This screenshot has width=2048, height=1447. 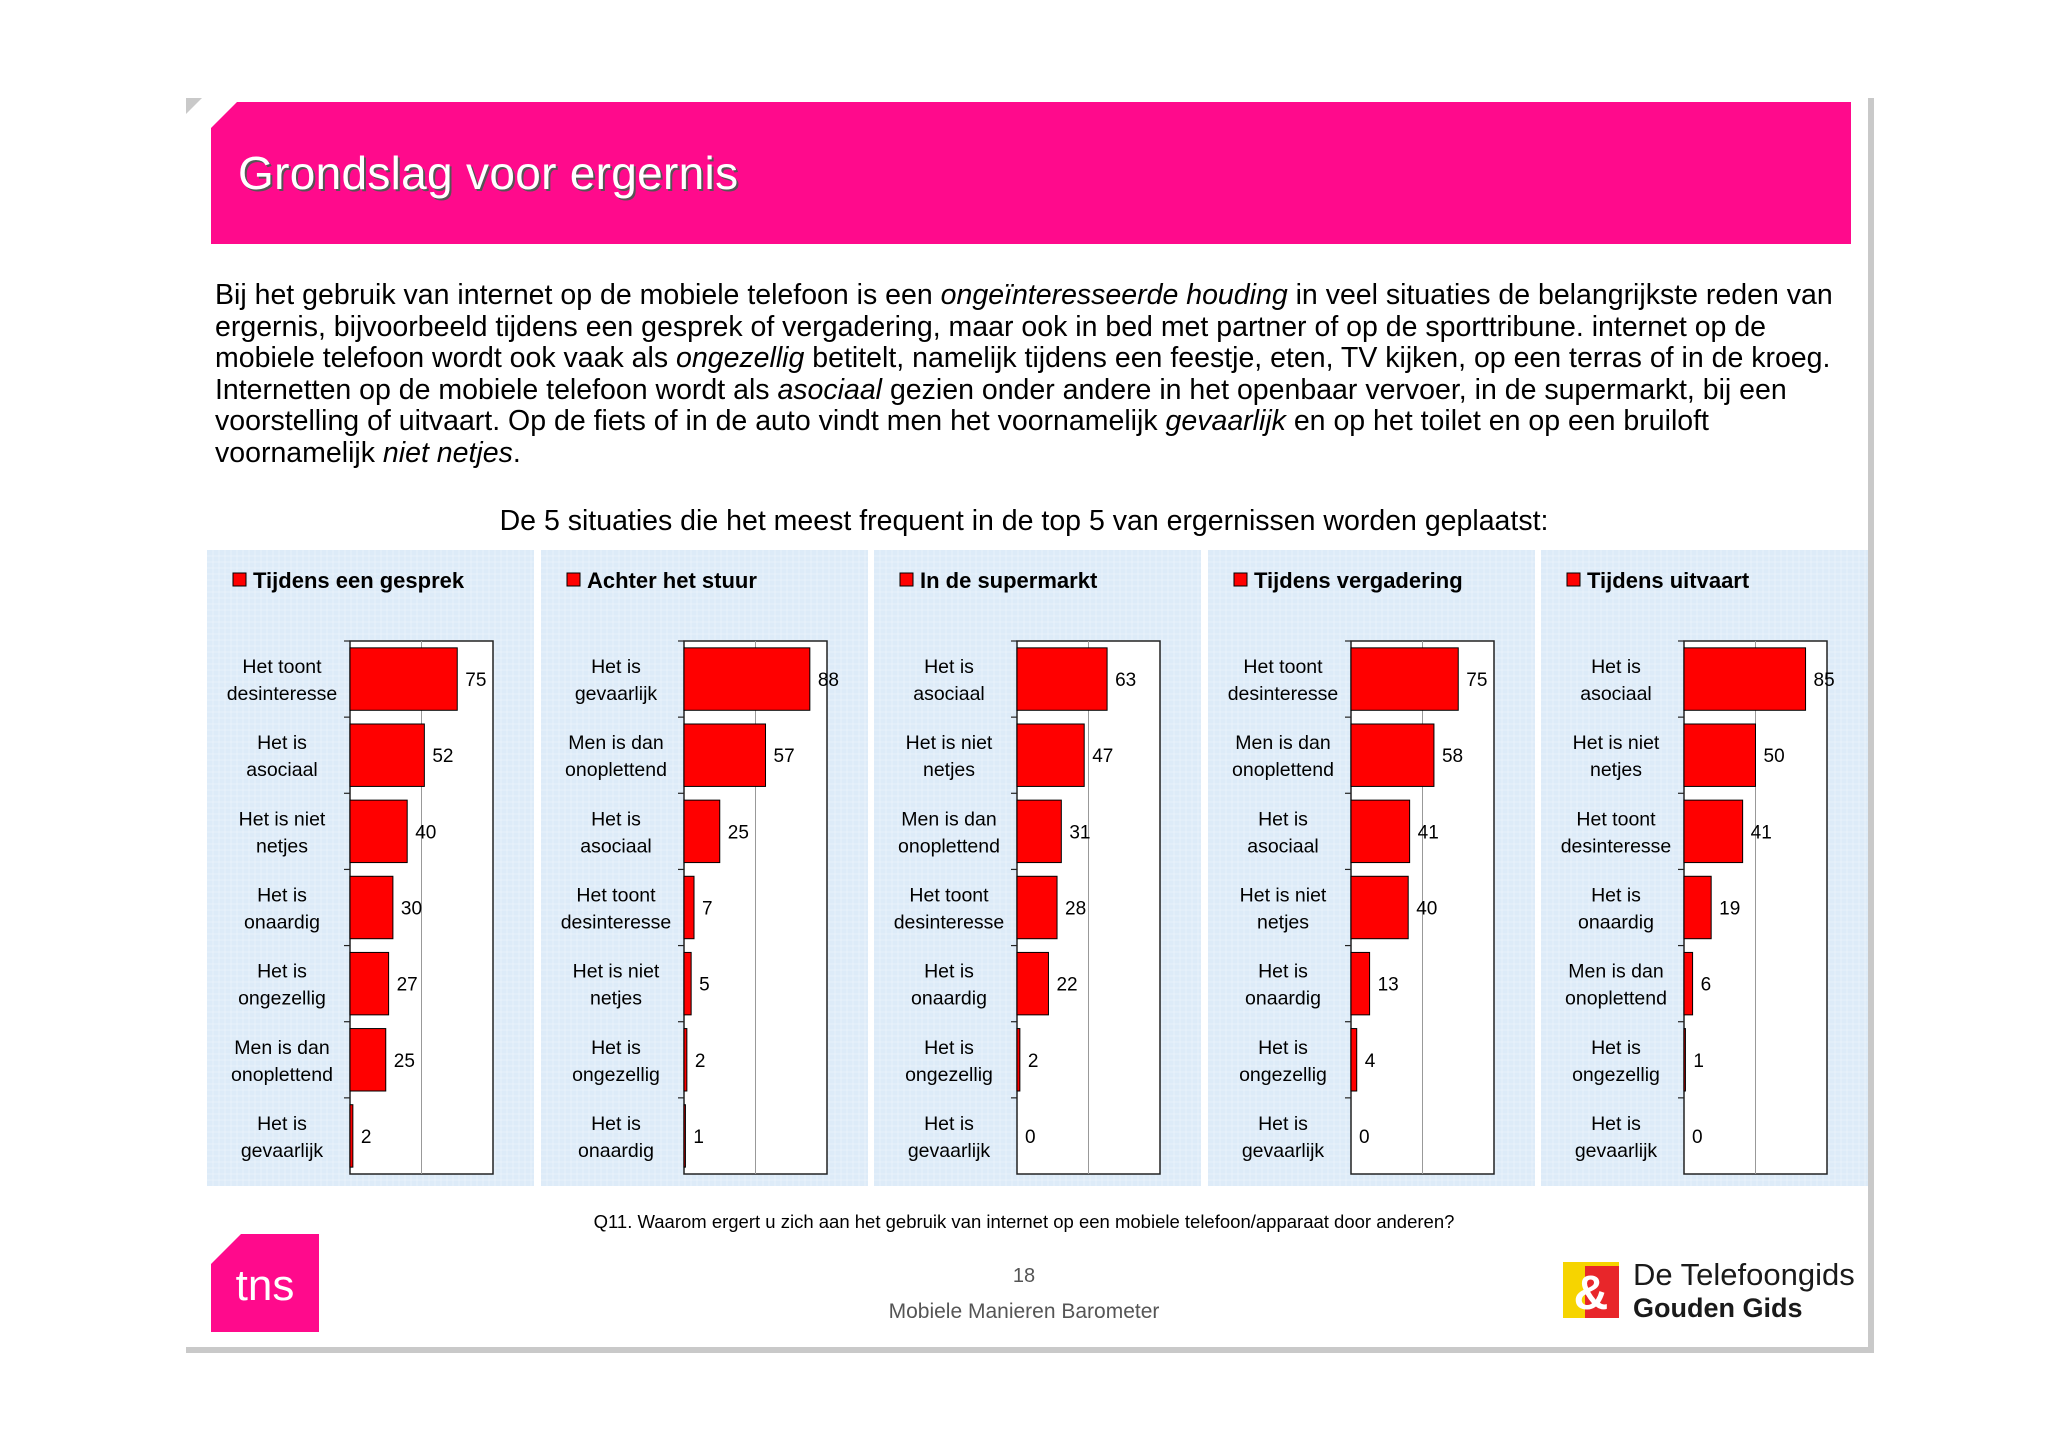 I want to click on data-label: 7, so click(x=707, y=909).